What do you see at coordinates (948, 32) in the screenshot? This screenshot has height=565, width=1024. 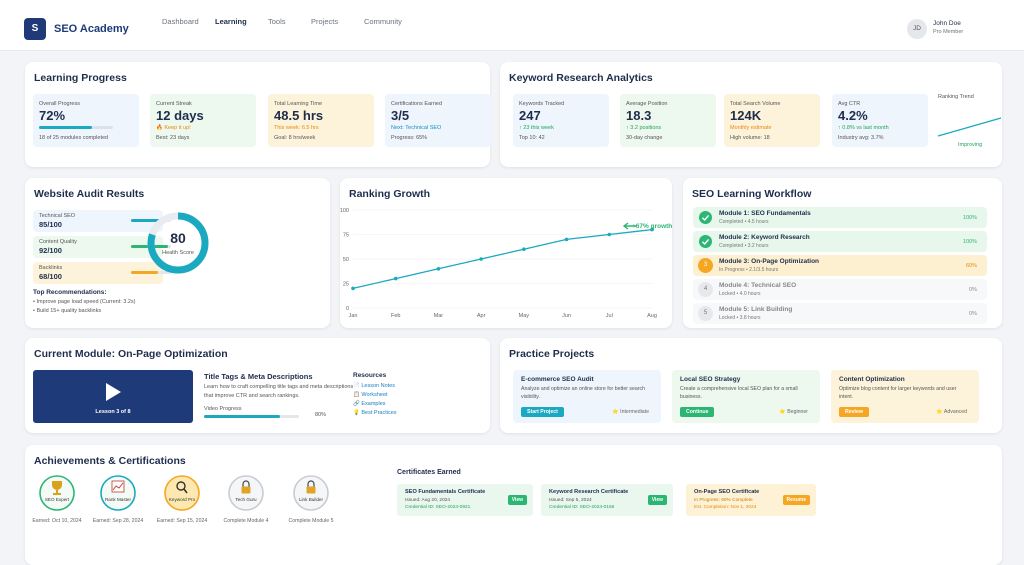 I see `user-role: Pro Member` at bounding box center [948, 32].